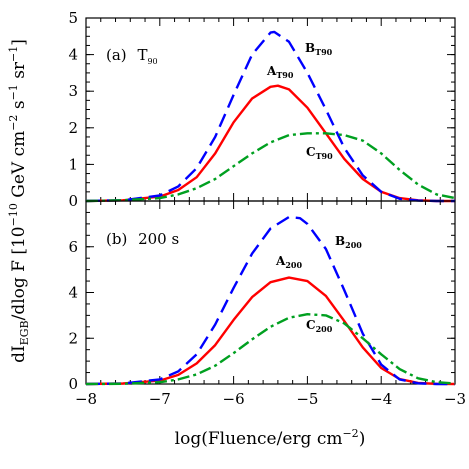  I want to click on curve-label-b-200: B200, so click(348, 242).